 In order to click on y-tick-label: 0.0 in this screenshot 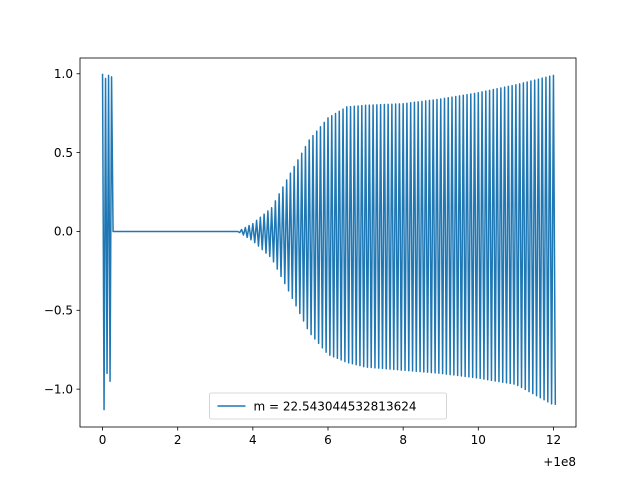, I will do `click(63, 232)`.